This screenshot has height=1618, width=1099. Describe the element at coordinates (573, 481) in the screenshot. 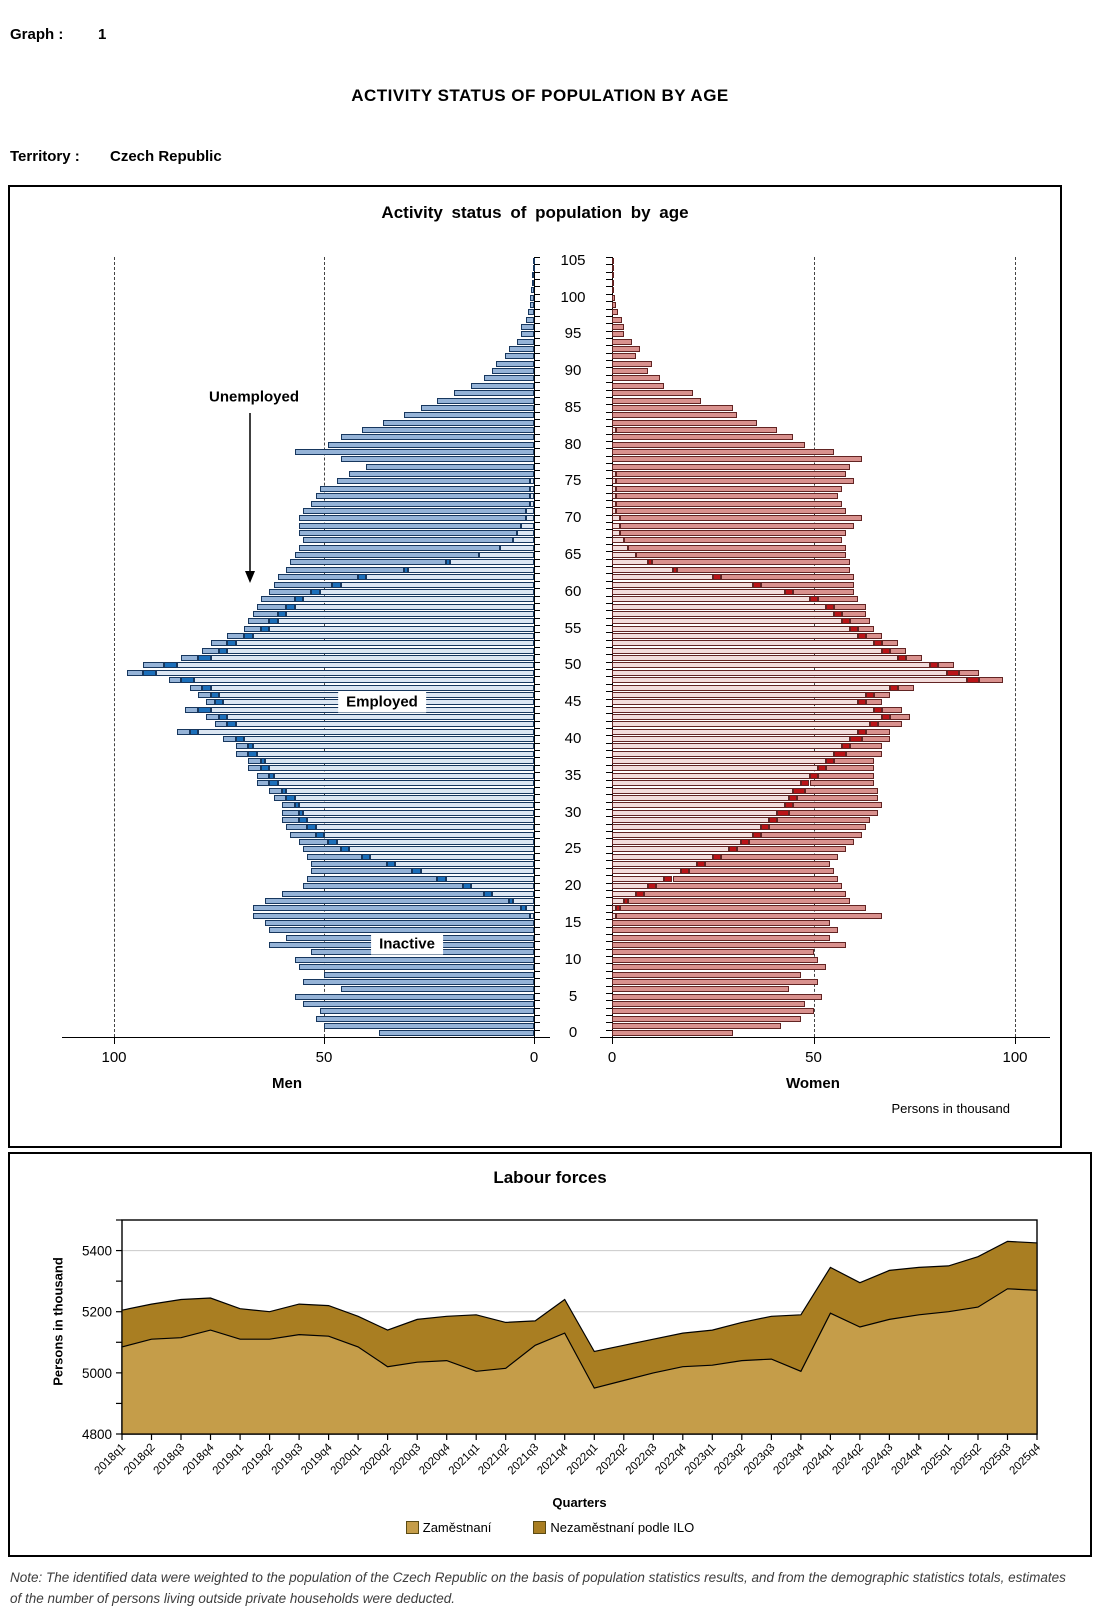

I see `age-label-75: 75` at that location.